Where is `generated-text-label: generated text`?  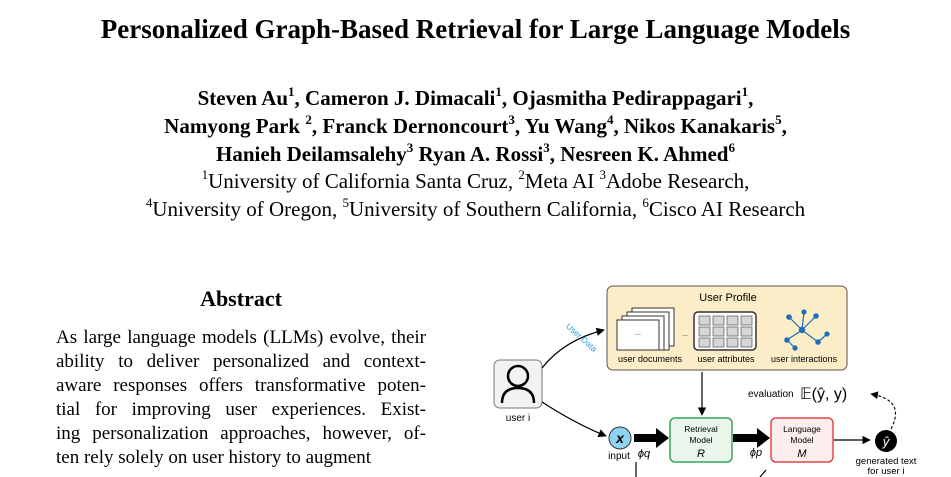
generated-text-label: generated text is located at coordinates (886, 461).